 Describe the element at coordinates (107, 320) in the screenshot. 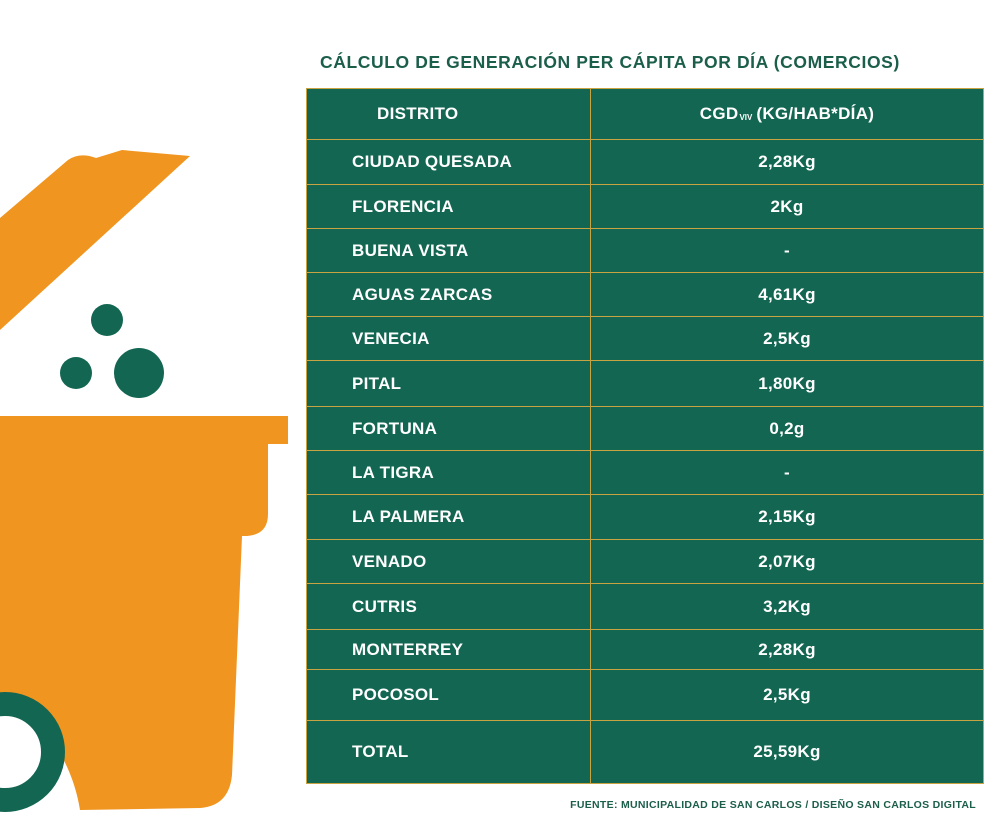

I see `waste-ball-small` at that location.